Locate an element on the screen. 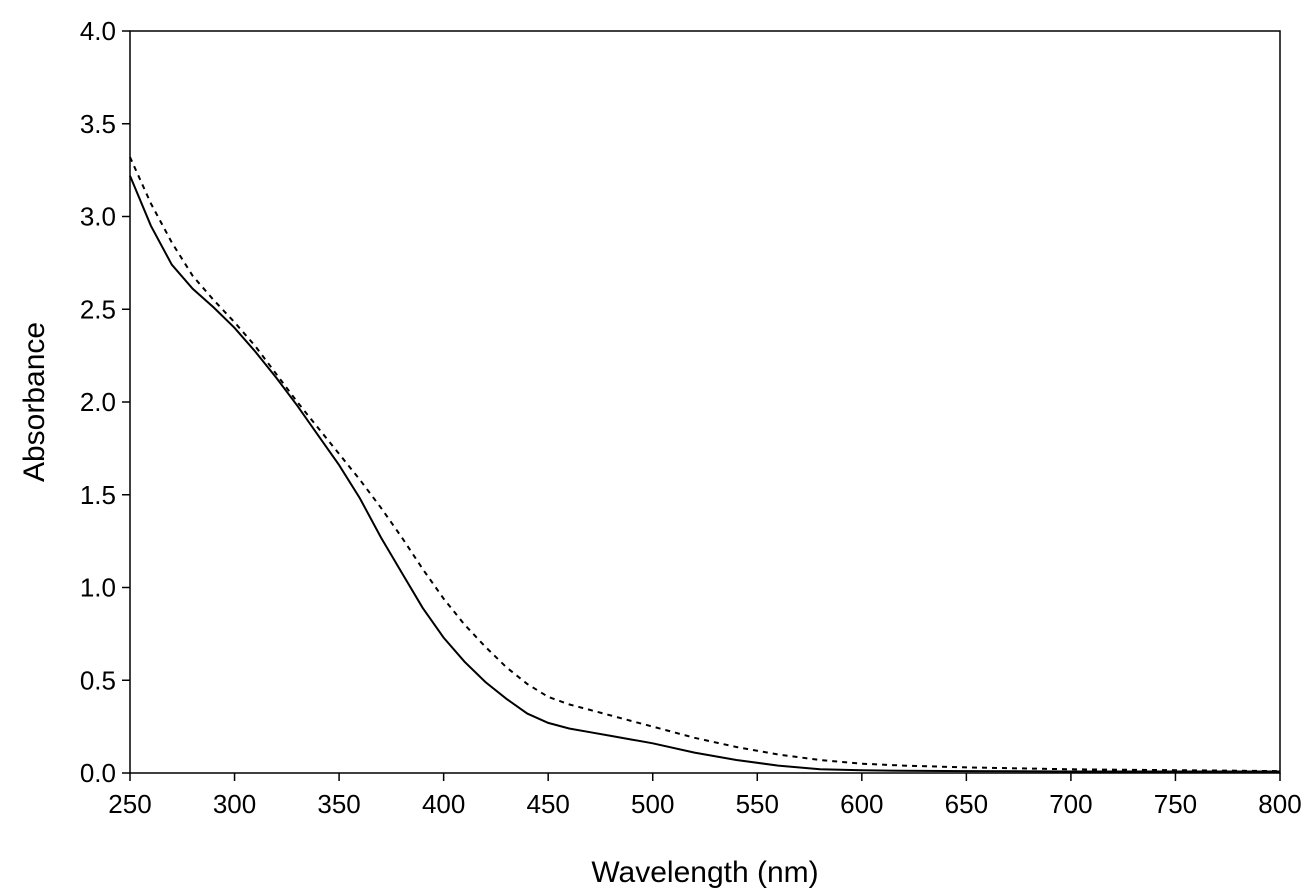 The image size is (1303, 890). x-tick-label: 400 is located at coordinates (443, 804).